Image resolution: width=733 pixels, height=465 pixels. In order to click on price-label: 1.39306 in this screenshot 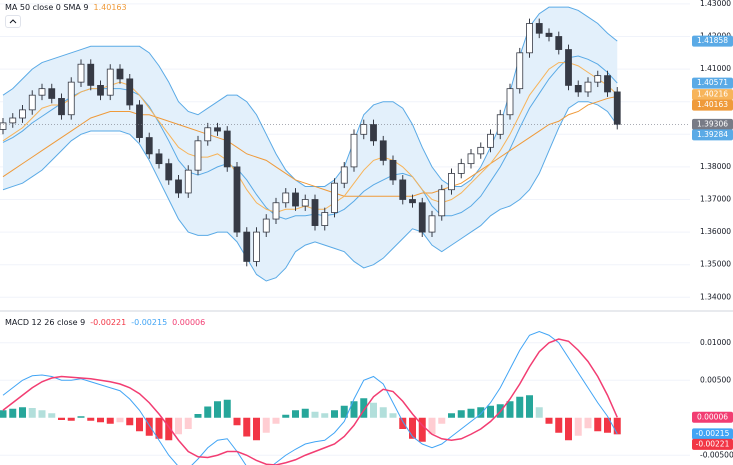, I will do `click(712, 123)`.